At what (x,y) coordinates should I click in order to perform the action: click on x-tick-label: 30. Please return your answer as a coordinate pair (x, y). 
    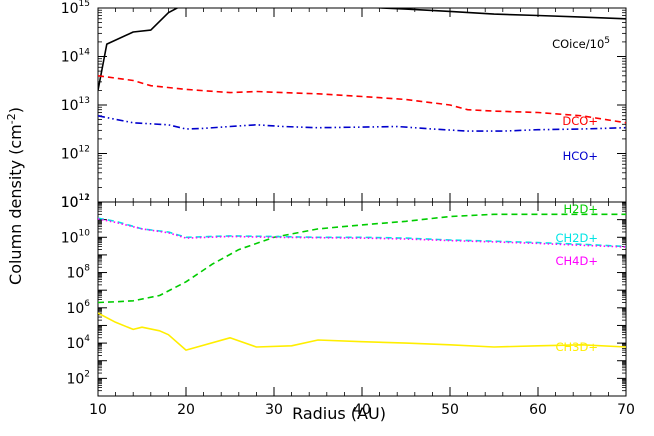
    Looking at the image, I should click on (274, 410).